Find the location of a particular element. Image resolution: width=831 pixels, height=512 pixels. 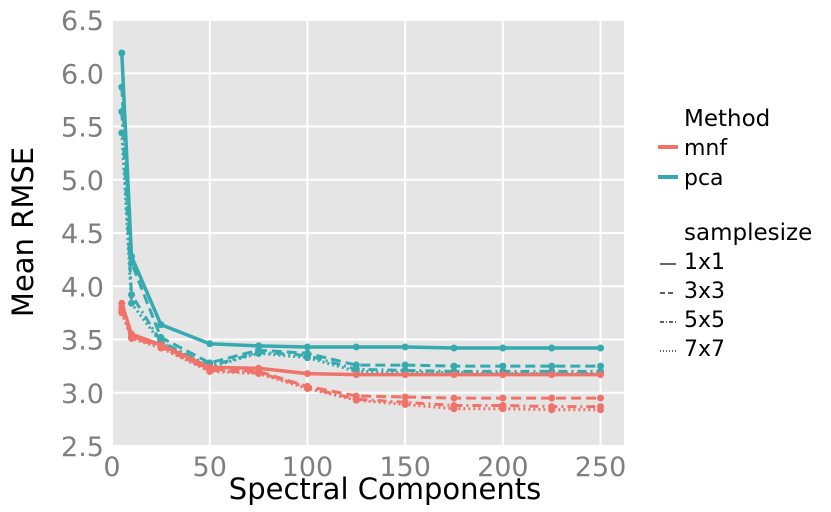

y-tick-label: 6.0 is located at coordinates (82, 74).